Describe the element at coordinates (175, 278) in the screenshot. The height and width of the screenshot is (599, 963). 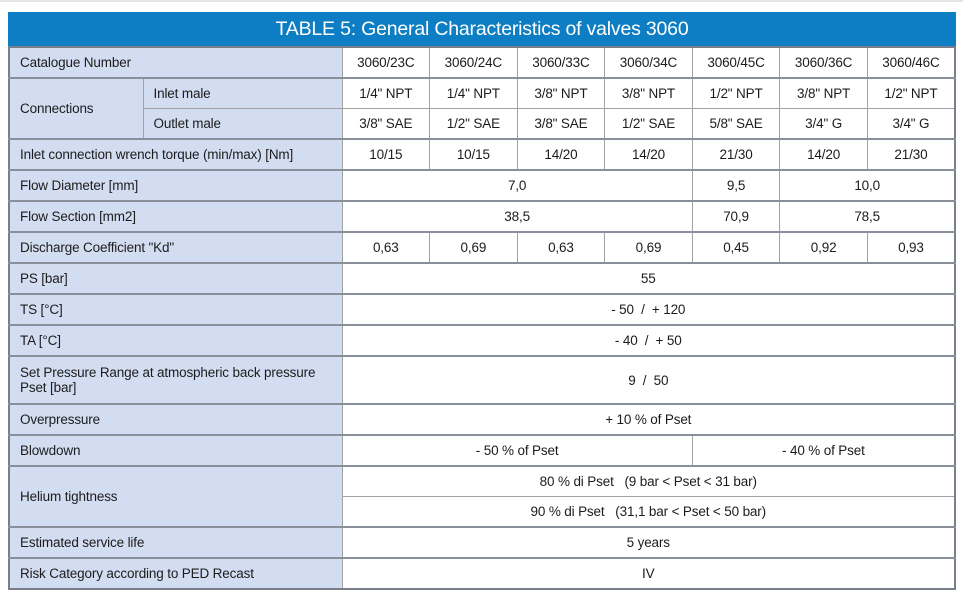
I see `ps-label: PS [bar]` at that location.